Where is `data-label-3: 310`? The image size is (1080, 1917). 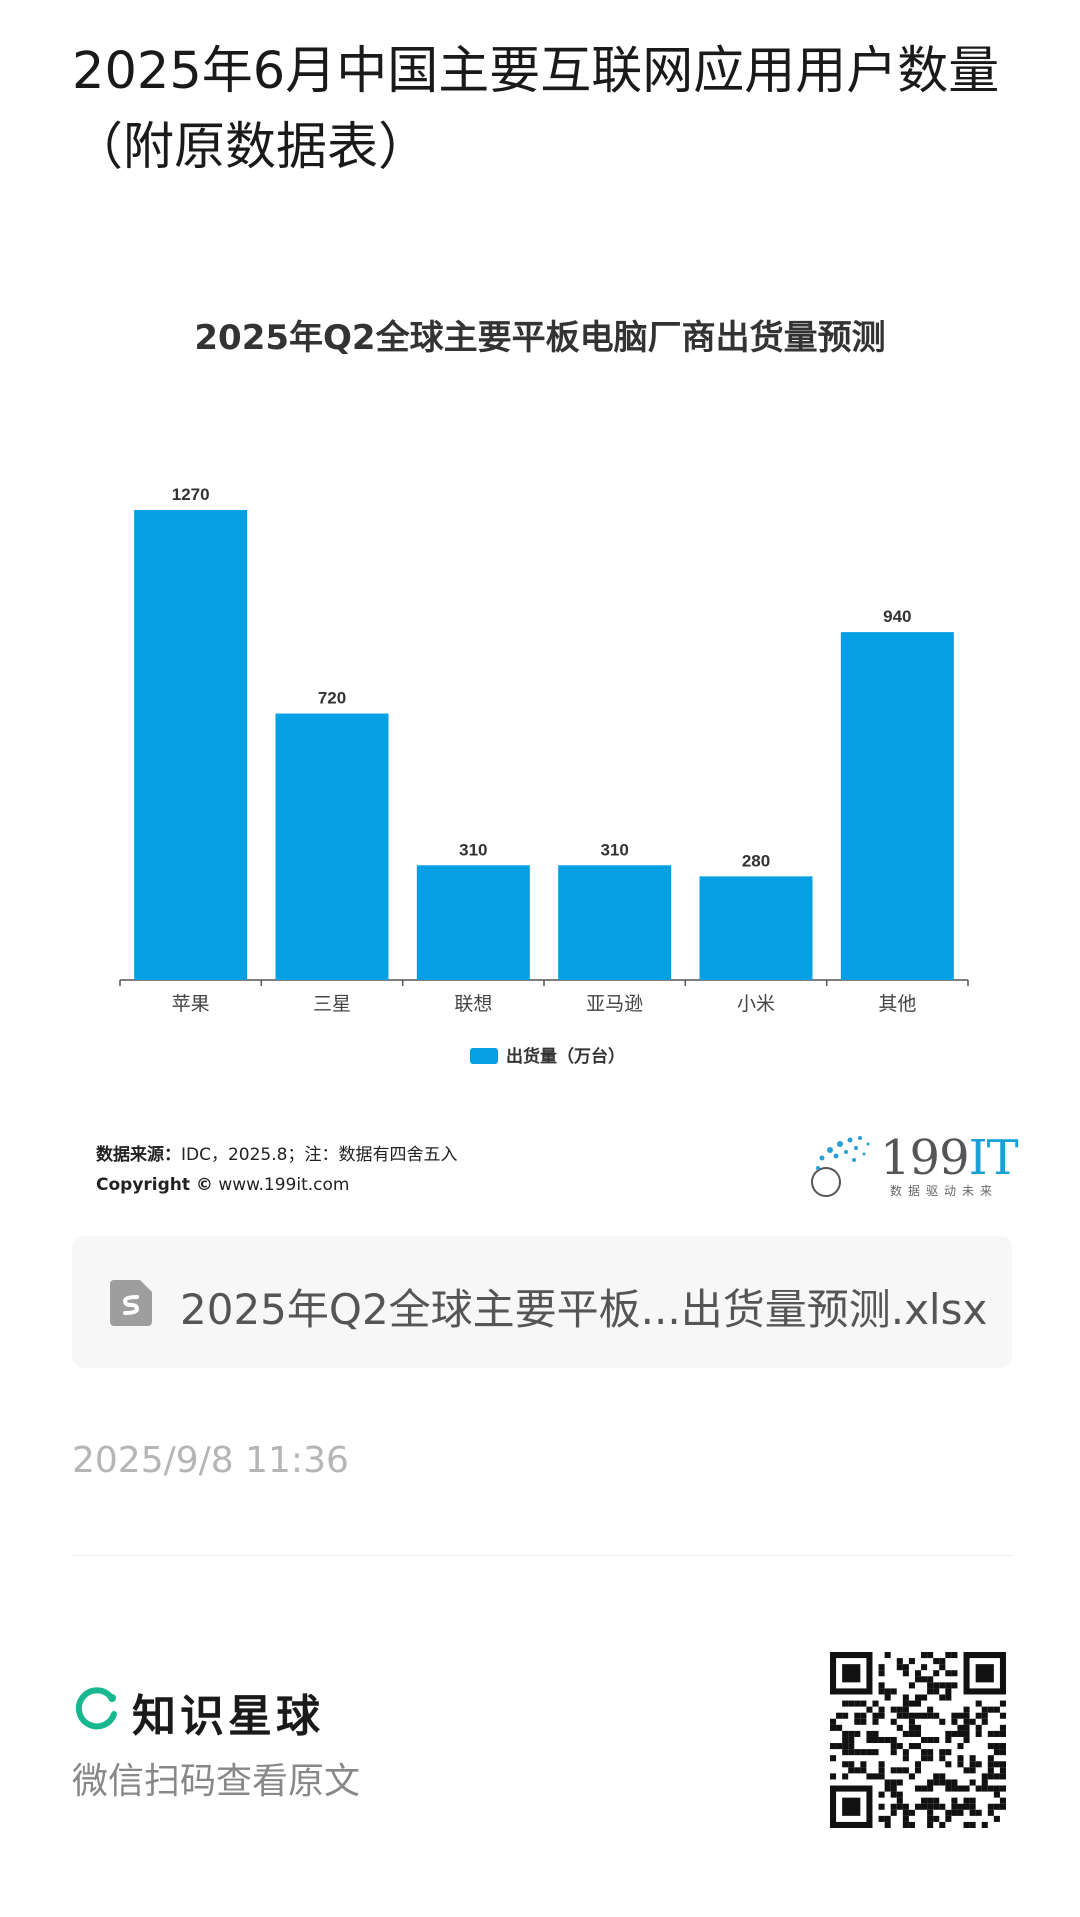
data-label-3: 310 is located at coordinates (614, 849).